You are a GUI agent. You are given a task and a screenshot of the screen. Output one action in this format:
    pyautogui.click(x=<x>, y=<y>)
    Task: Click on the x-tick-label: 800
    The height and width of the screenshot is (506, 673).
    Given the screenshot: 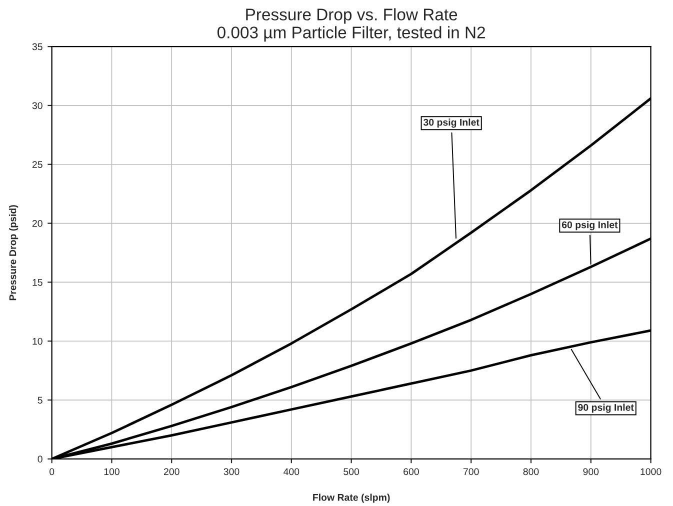 What is the action you would take?
    pyautogui.click(x=531, y=472)
    